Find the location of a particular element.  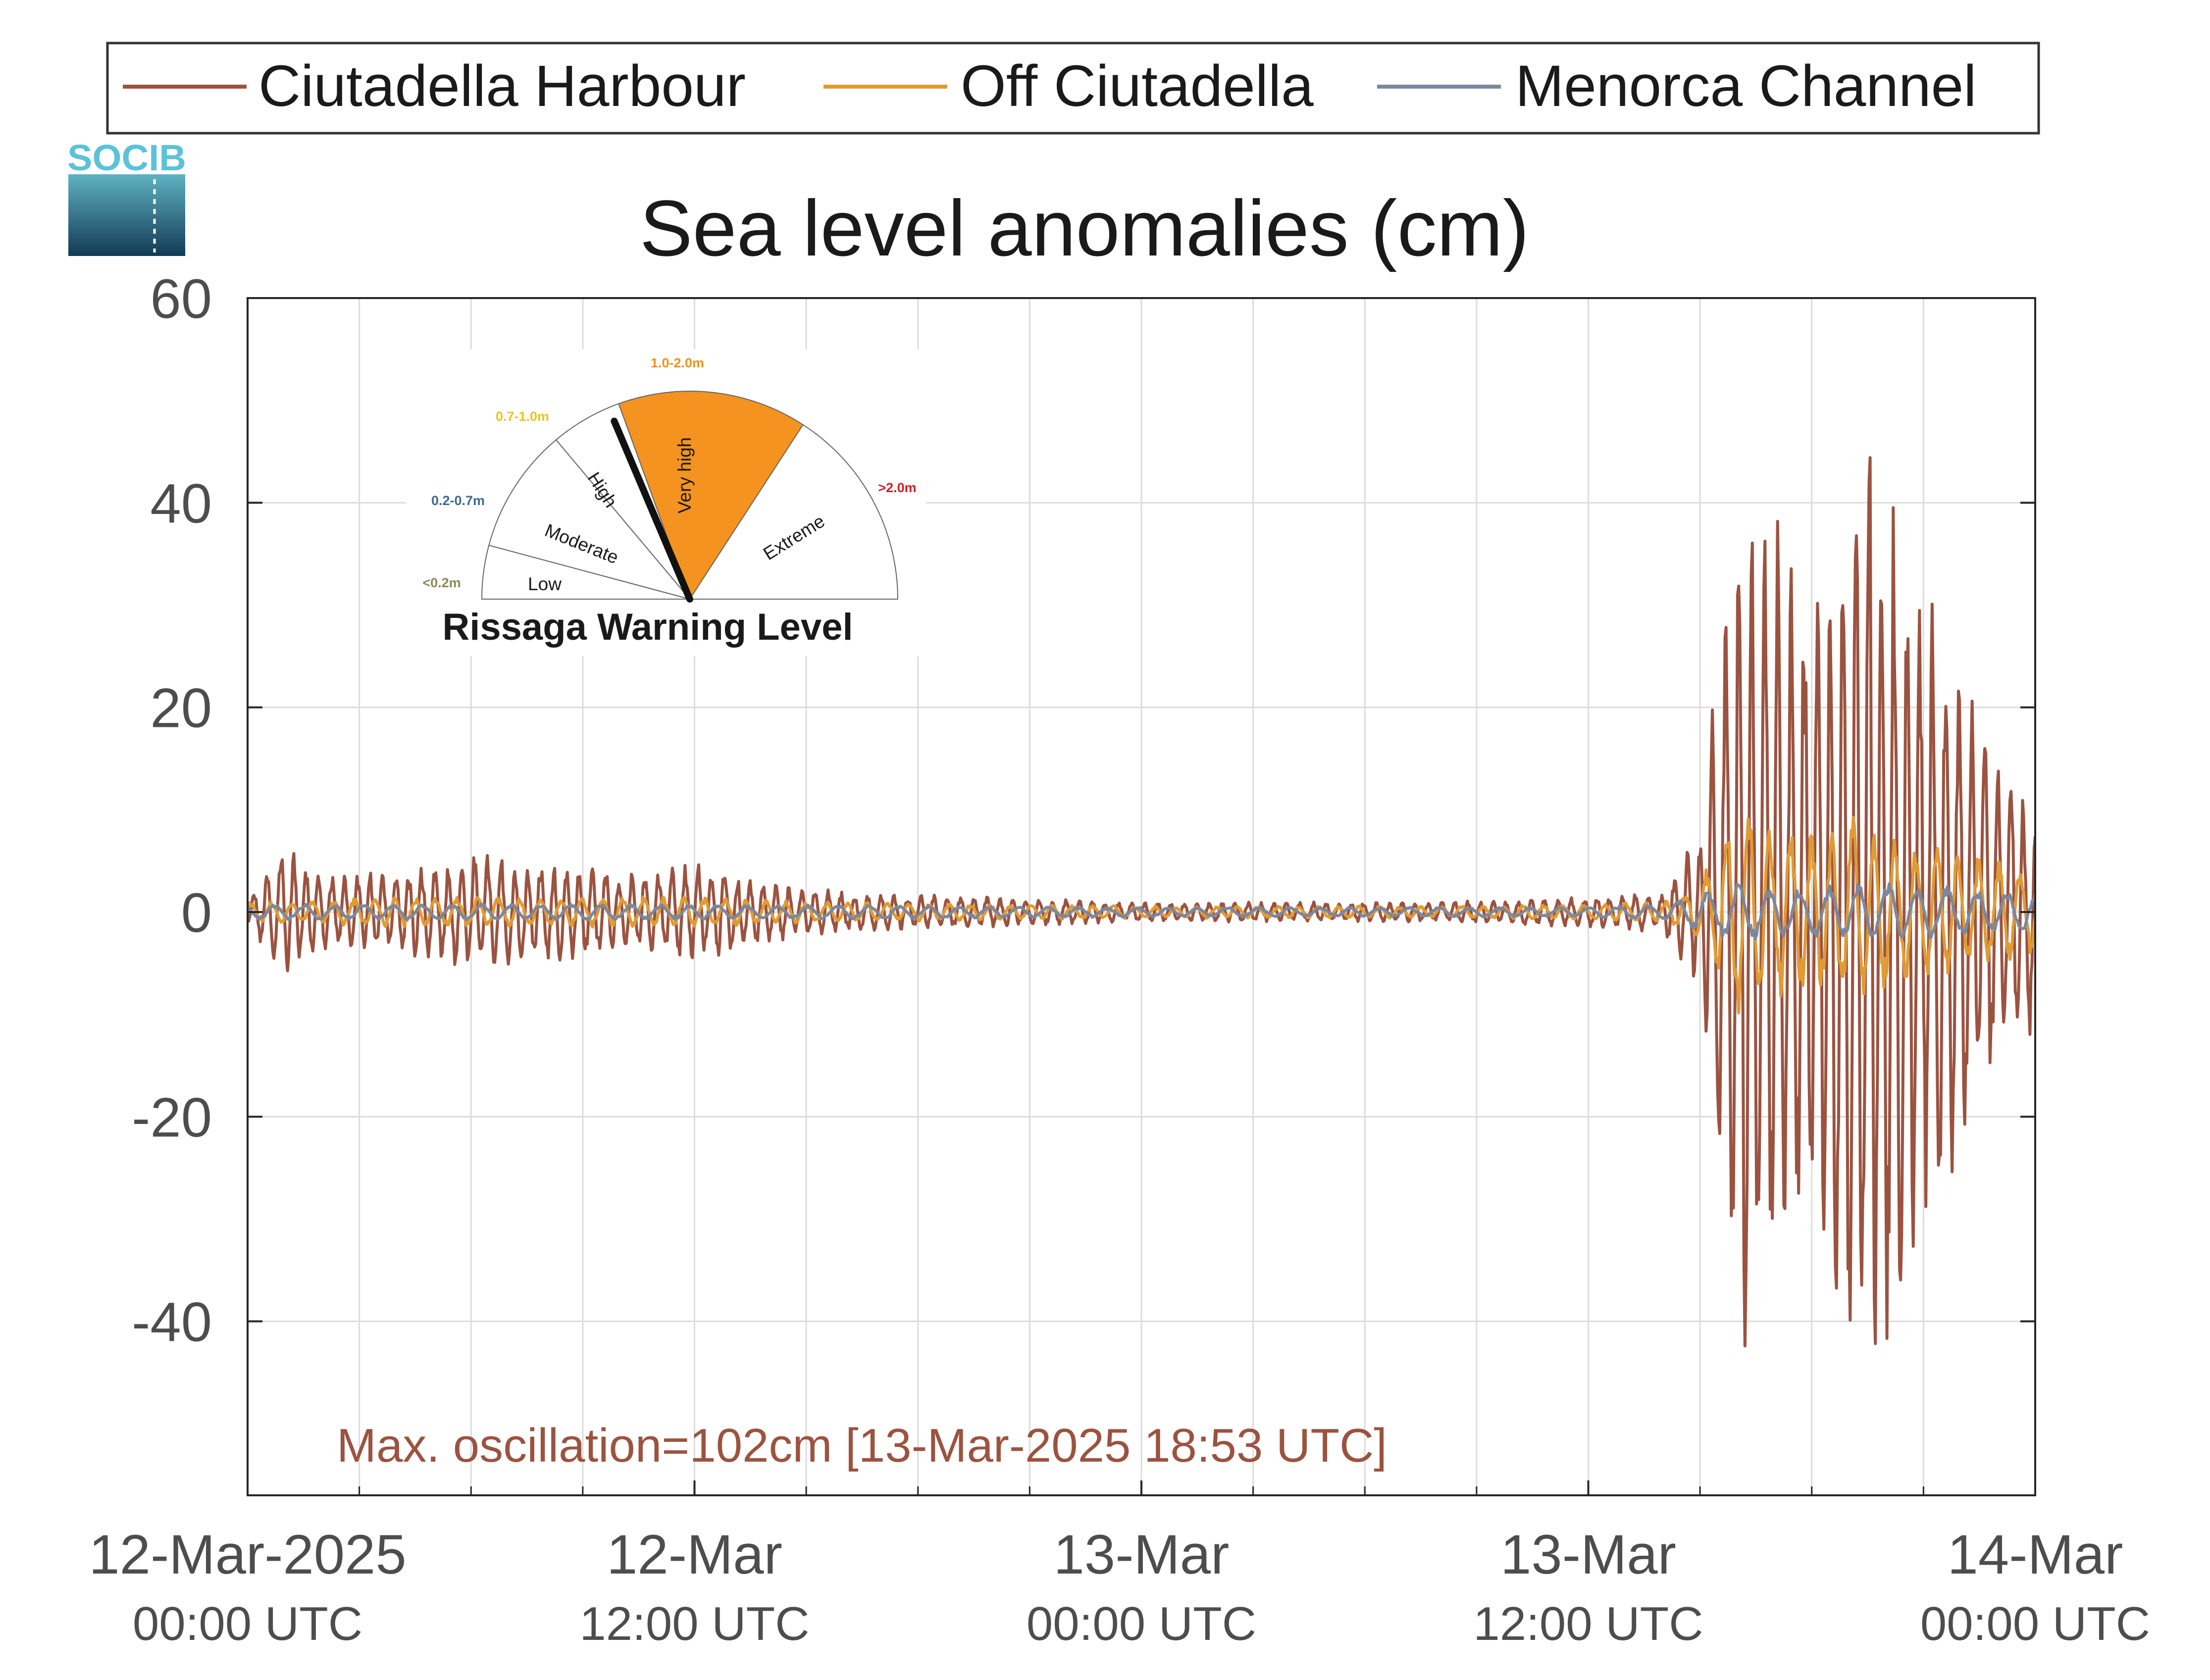

logo-gradient-block is located at coordinates (126, 215).